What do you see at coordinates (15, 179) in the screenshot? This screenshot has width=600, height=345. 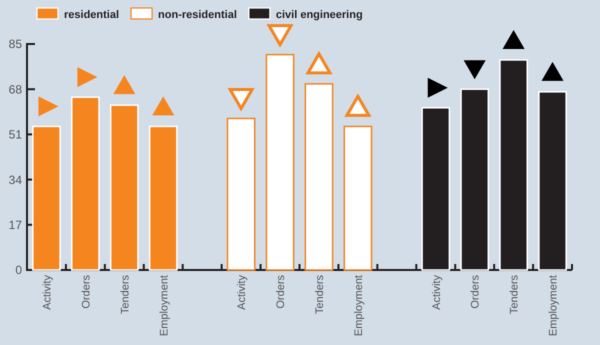 I see `y-tick-label: 34` at bounding box center [15, 179].